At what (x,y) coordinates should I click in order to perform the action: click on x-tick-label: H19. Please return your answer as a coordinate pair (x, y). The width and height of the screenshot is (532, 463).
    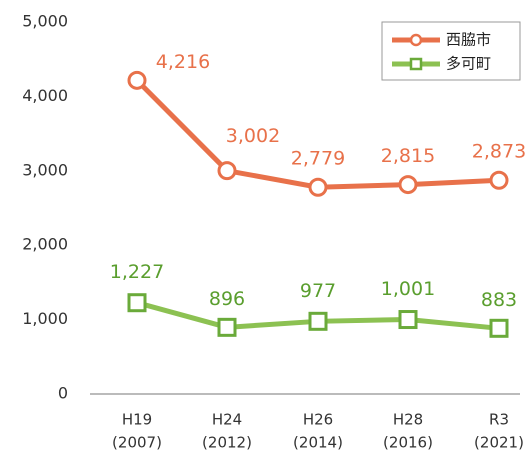
    Looking at the image, I should click on (137, 420).